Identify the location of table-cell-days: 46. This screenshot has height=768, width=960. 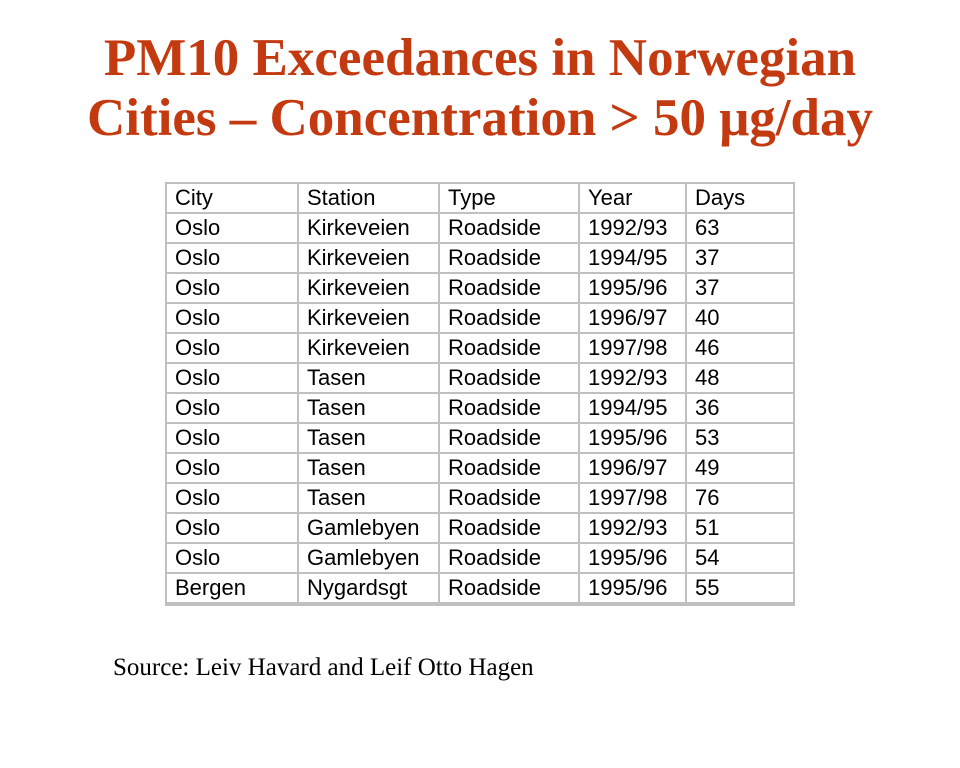
(740, 348).